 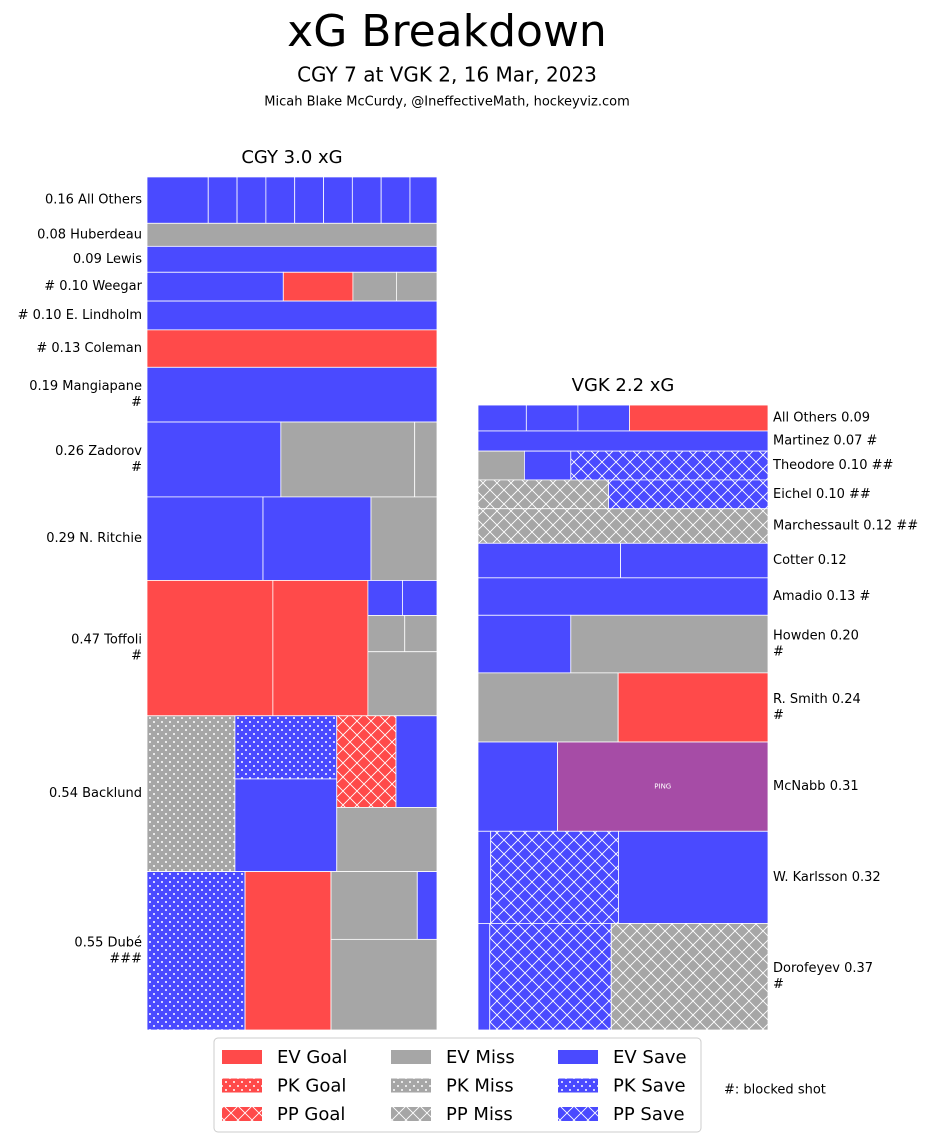 What do you see at coordinates (85, 386) in the screenshot?
I see `player-label: 0.19 Mangiapane` at bounding box center [85, 386].